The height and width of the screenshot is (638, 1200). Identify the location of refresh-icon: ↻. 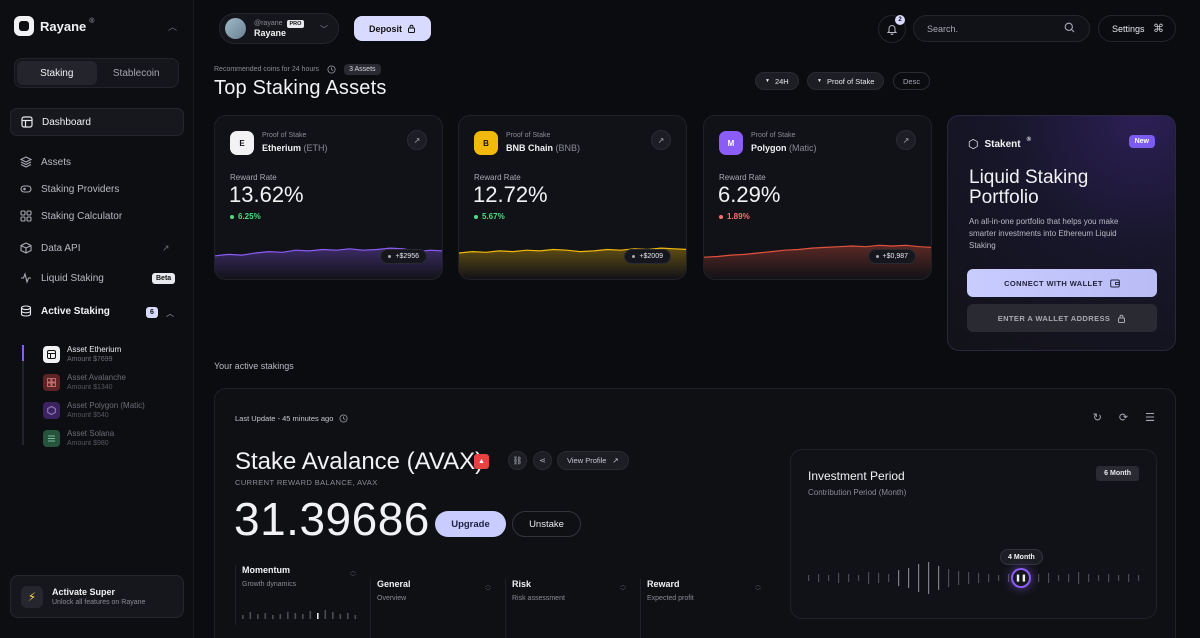
(1097, 418).